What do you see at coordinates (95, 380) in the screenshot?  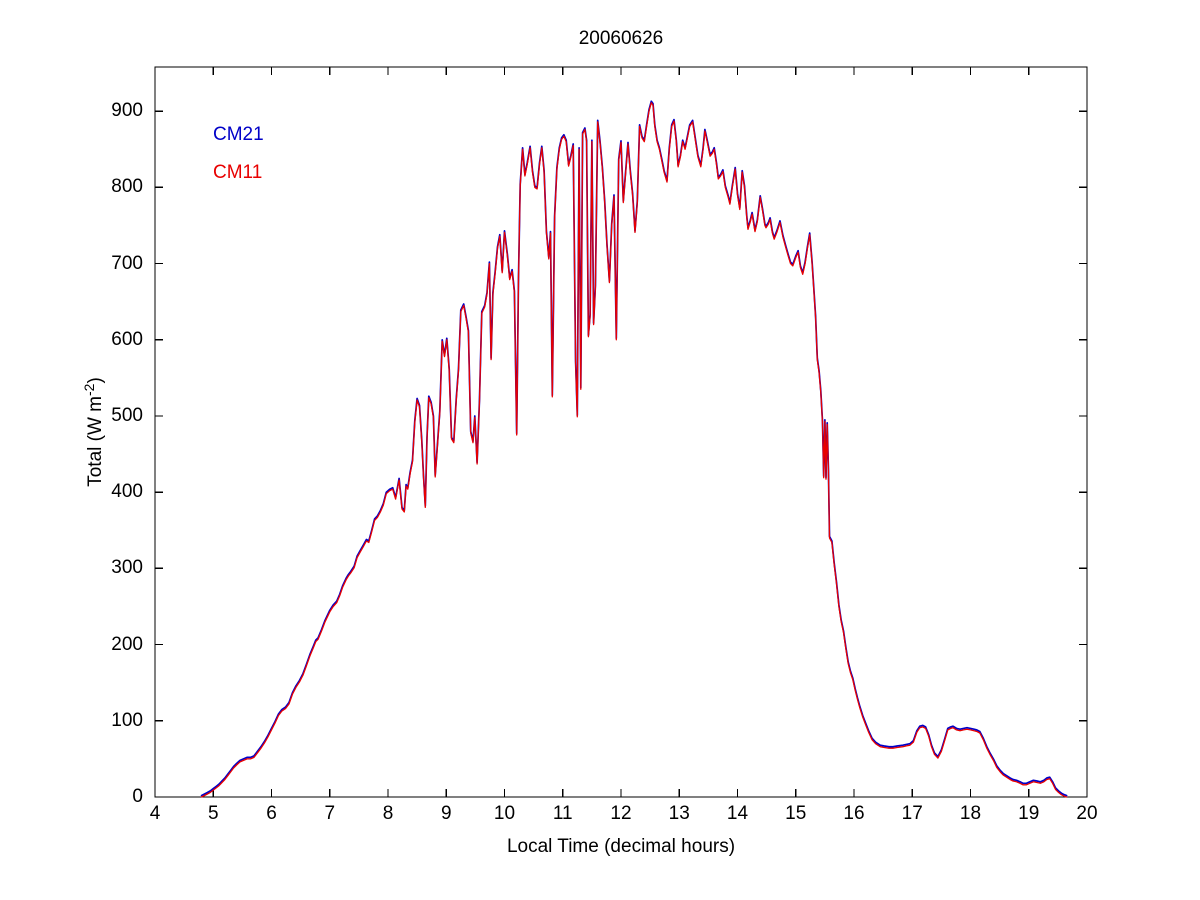 I see `y-axis-label-close: )` at bounding box center [95, 380].